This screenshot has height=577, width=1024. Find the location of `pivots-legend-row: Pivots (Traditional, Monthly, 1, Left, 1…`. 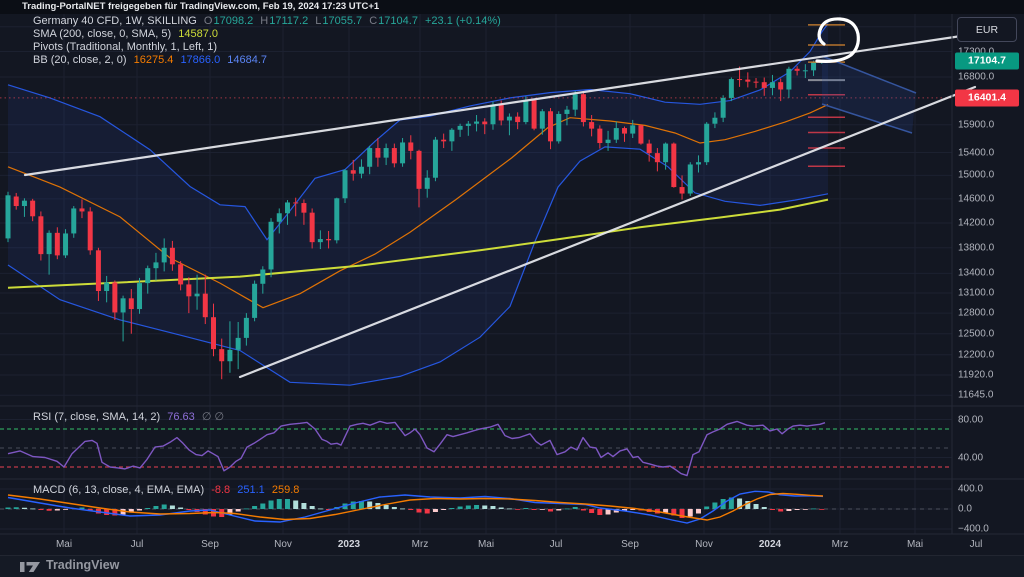

pivots-legend-row: Pivots (Traditional, Monthly, 1, Left, 1… is located at coordinates (127, 47).